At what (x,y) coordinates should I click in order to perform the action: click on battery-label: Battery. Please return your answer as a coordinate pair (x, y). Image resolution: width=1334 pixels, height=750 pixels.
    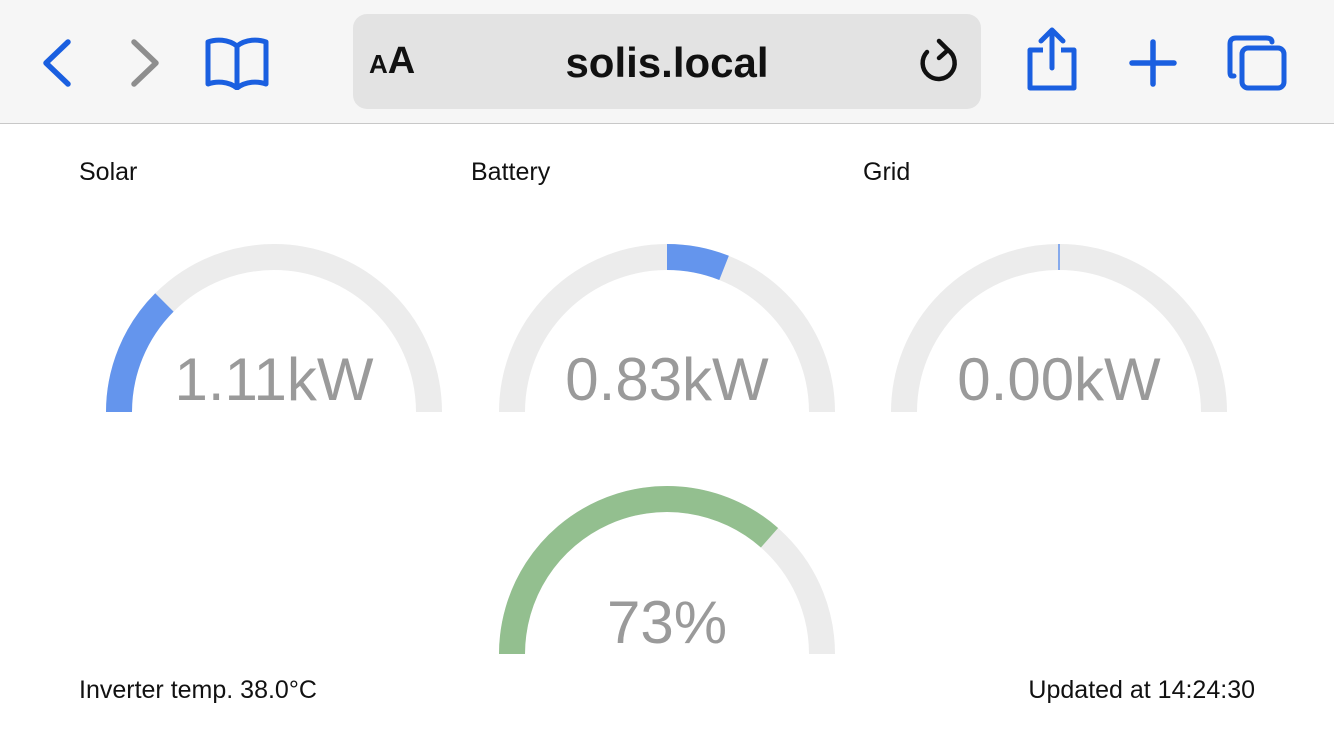
    Looking at the image, I should click on (511, 172).